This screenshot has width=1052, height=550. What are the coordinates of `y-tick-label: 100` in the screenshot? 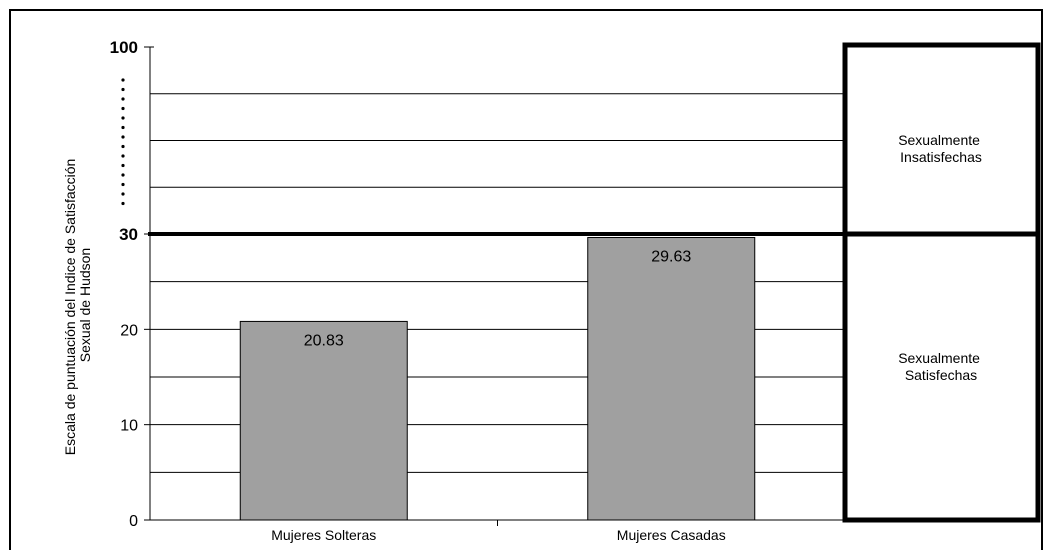 It's located at (124, 47).